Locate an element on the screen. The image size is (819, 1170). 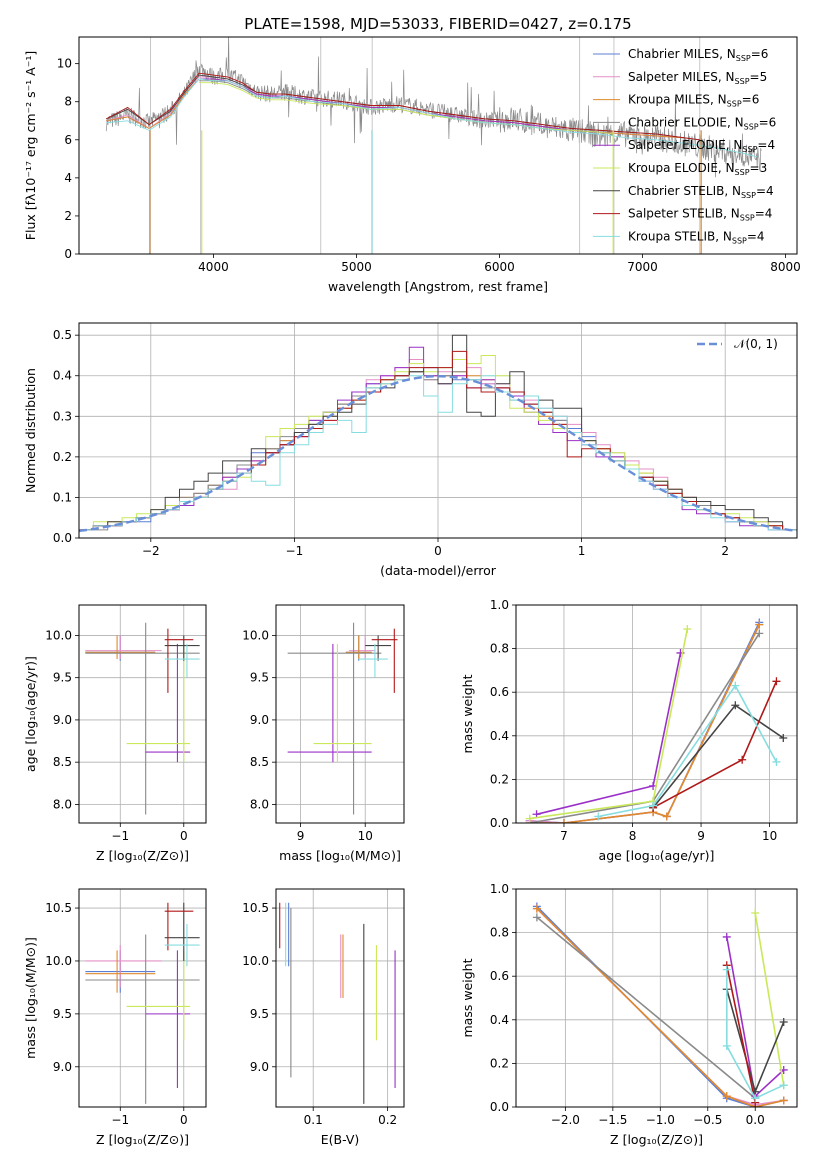
y-tick-label: 0.1 is located at coordinates (62, 497).